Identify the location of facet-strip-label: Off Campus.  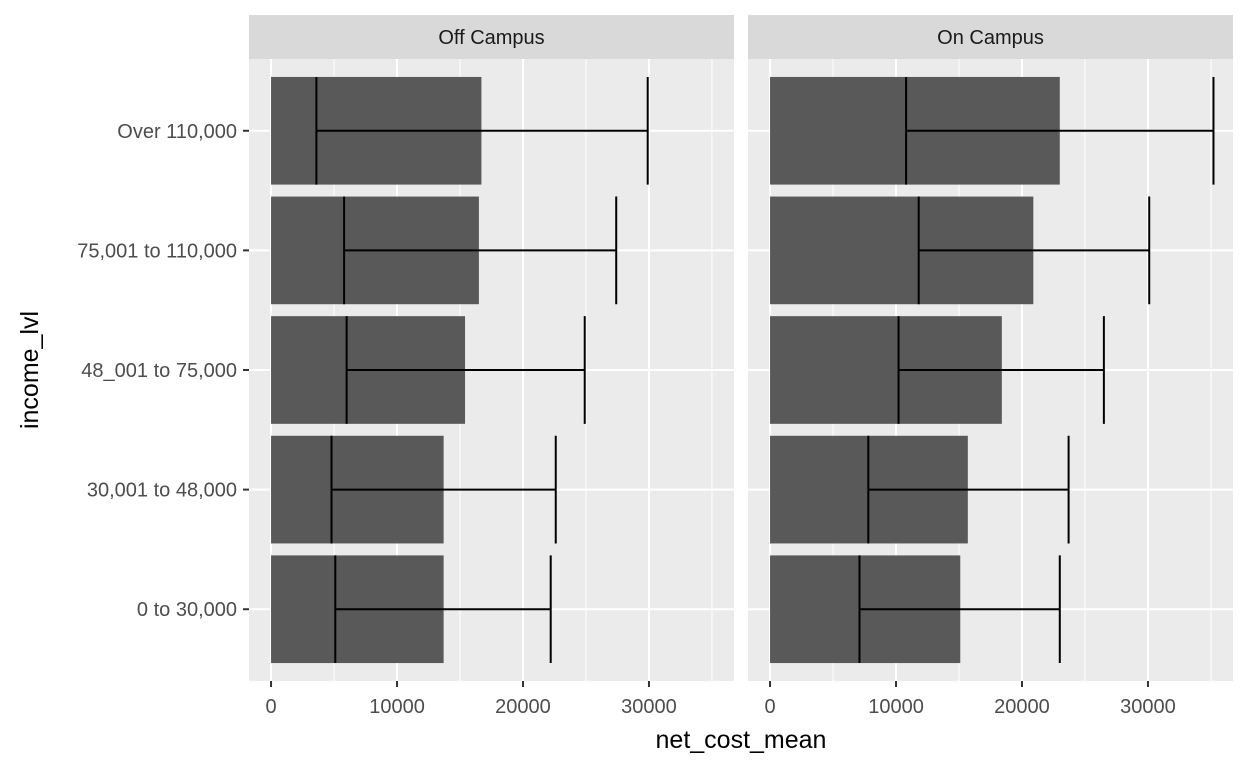
(491, 38).